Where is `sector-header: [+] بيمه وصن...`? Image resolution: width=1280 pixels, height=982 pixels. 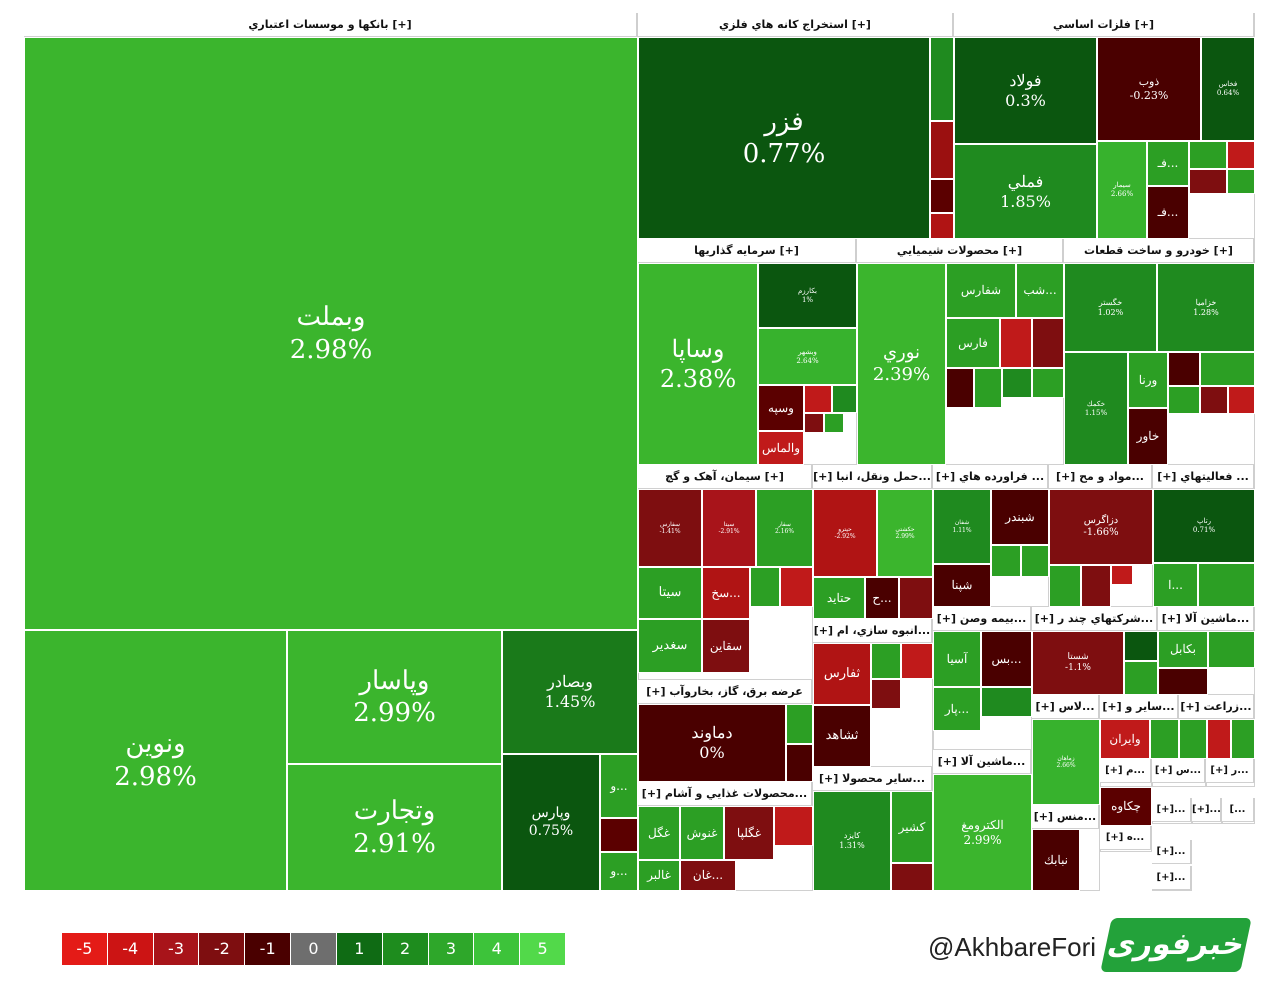
sector-header: [+] بيمه وصن... is located at coordinates (982, 619).